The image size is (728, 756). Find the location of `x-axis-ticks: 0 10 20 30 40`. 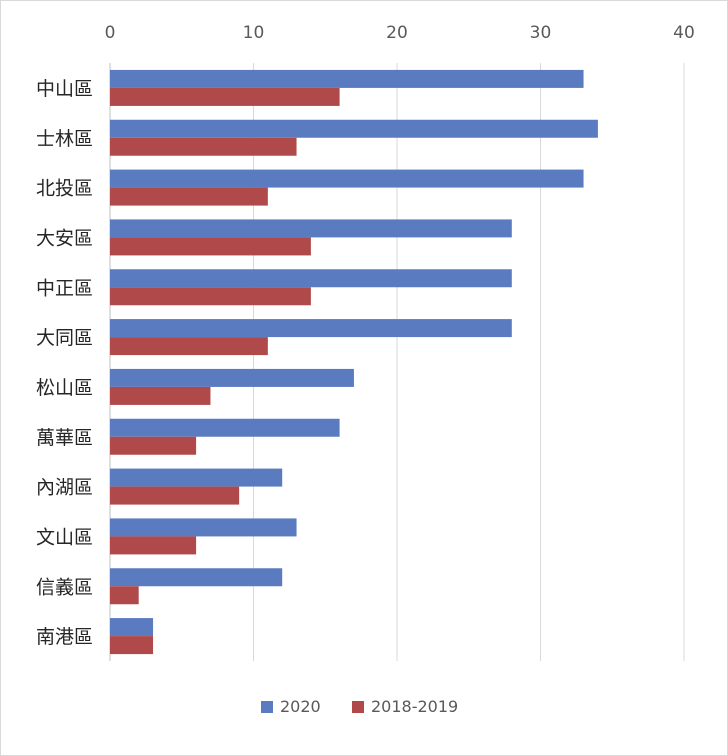

x-axis-ticks: 0 10 20 30 40 is located at coordinates (400, 33).